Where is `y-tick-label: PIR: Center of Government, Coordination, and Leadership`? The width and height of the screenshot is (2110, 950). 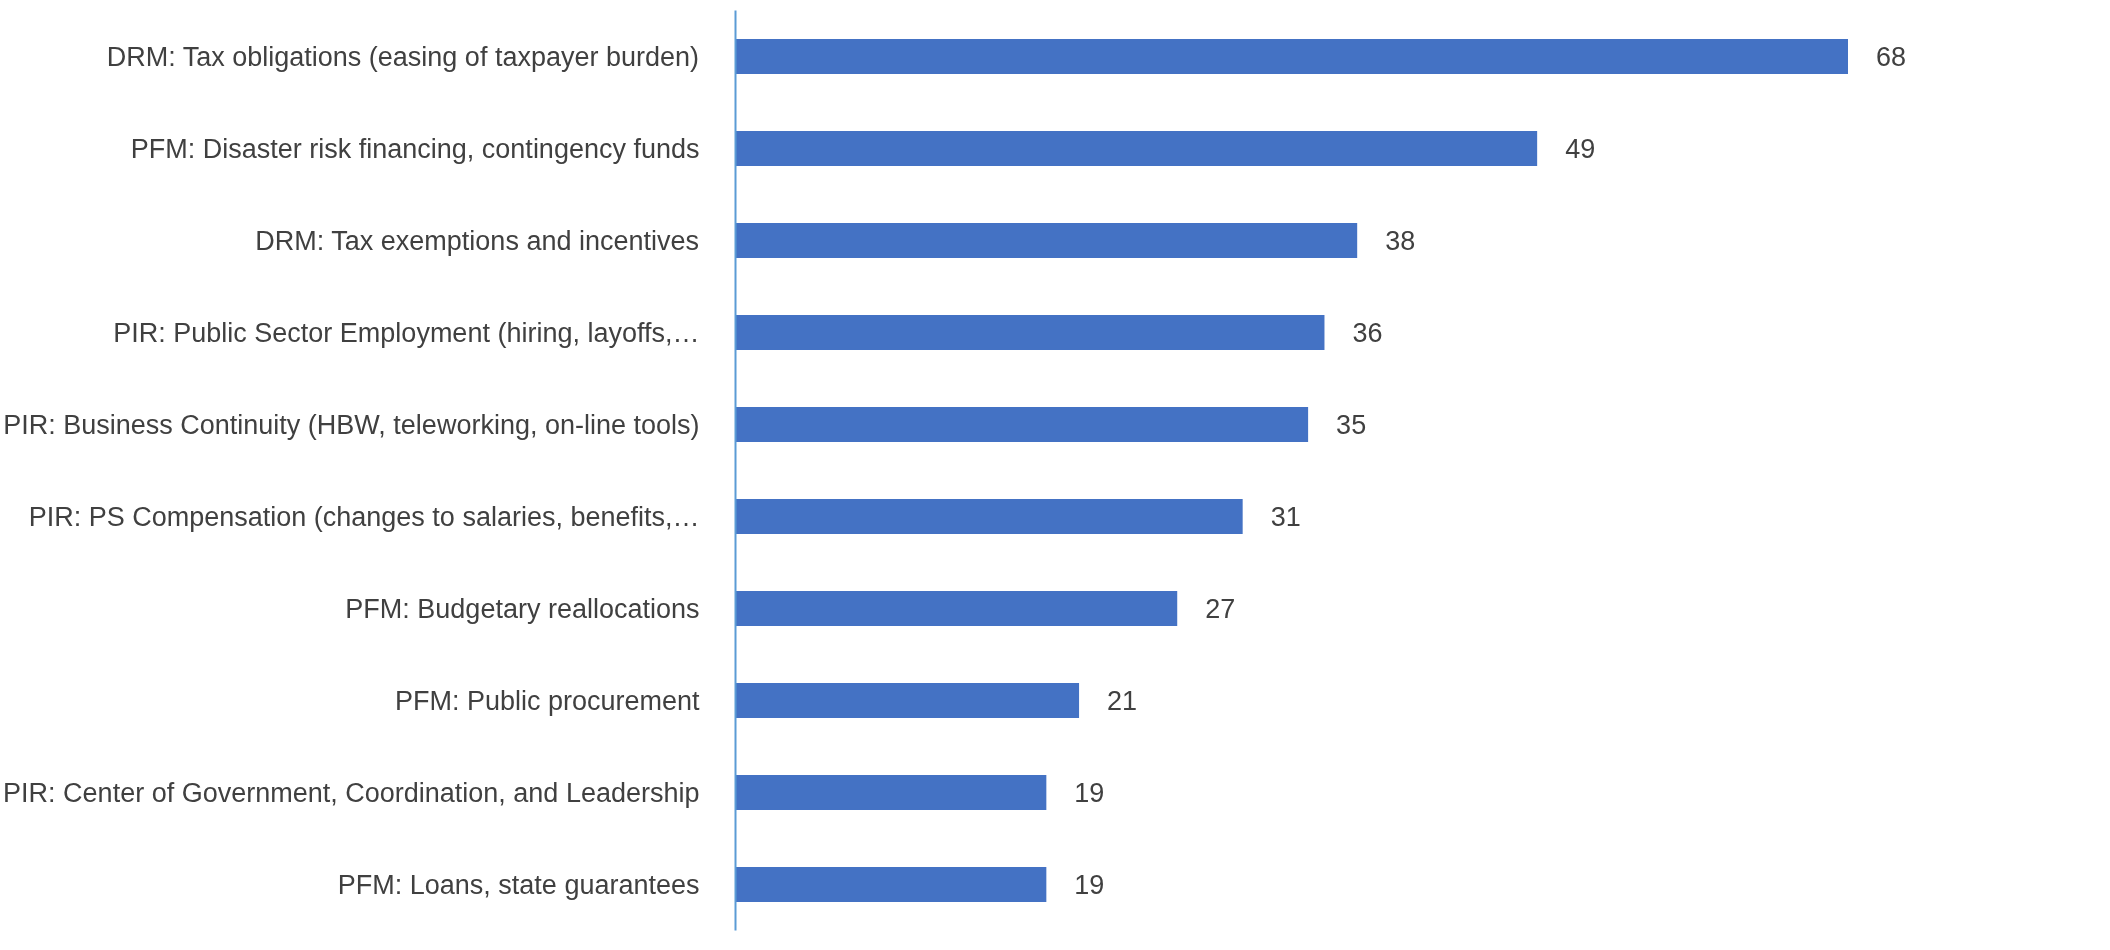
y-tick-label: PIR: Center of Government, Coordination, and Leadership is located at coordinates (351, 792).